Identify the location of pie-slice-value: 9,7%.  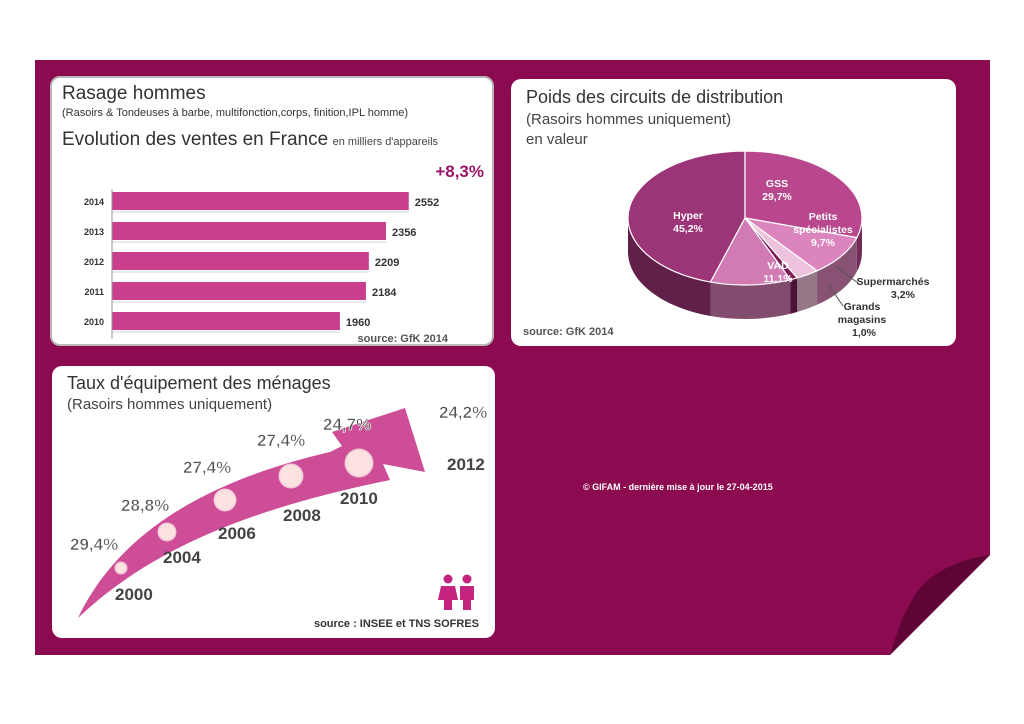
(823, 243).